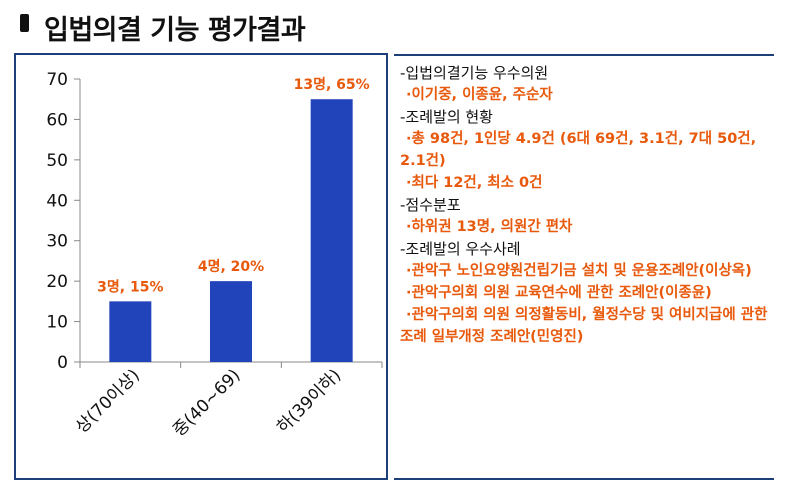  I want to click on section-item: ·최다 12건, 최소 0건, so click(474, 183).